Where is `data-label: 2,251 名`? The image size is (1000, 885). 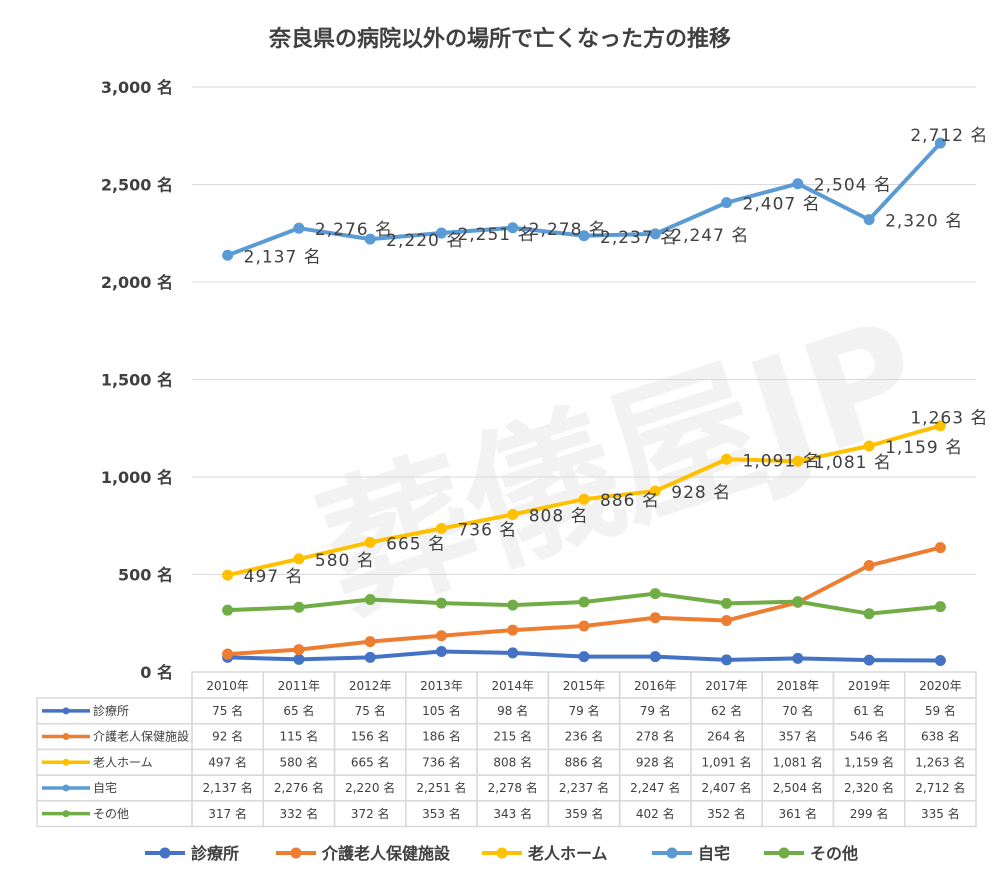
data-label: 2,251 名 is located at coordinates (496, 235).